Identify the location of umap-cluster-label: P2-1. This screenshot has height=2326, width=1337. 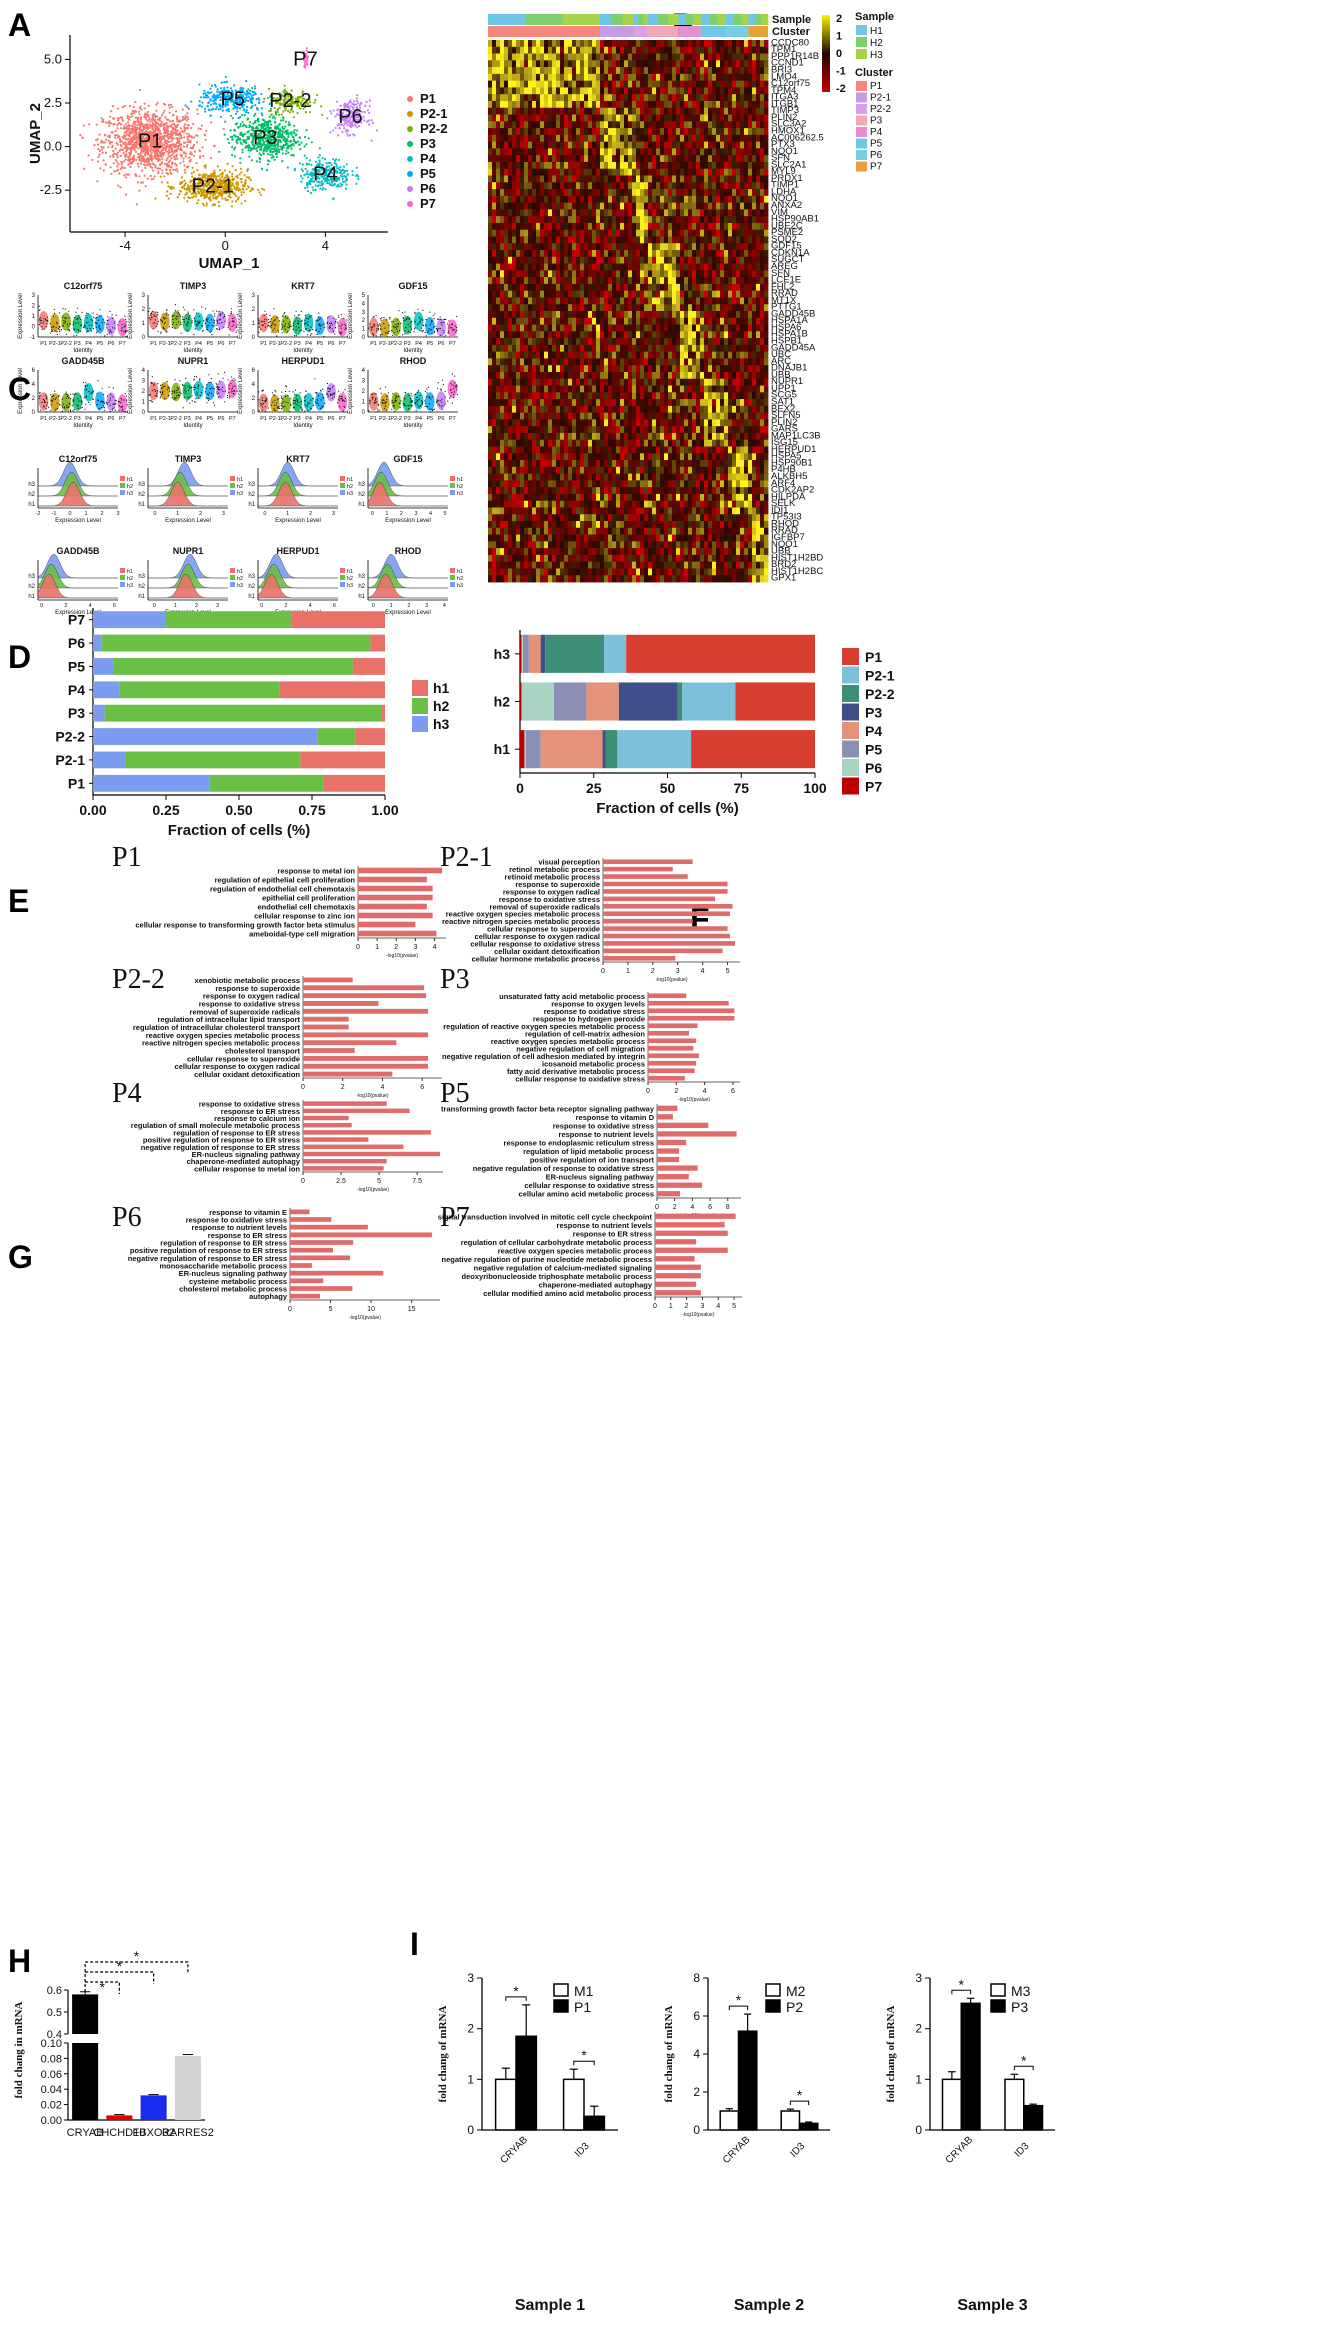
(213, 187).